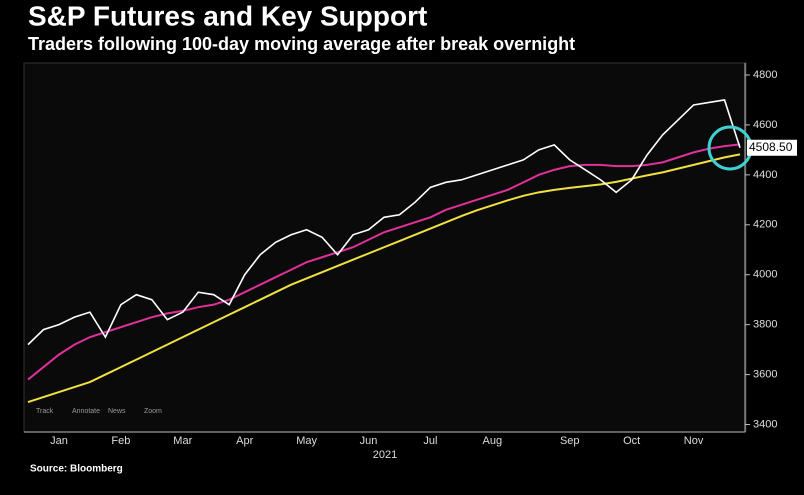 Image resolution: width=804 pixels, height=495 pixels. I want to click on x-tick-label: Mar, so click(182, 441).